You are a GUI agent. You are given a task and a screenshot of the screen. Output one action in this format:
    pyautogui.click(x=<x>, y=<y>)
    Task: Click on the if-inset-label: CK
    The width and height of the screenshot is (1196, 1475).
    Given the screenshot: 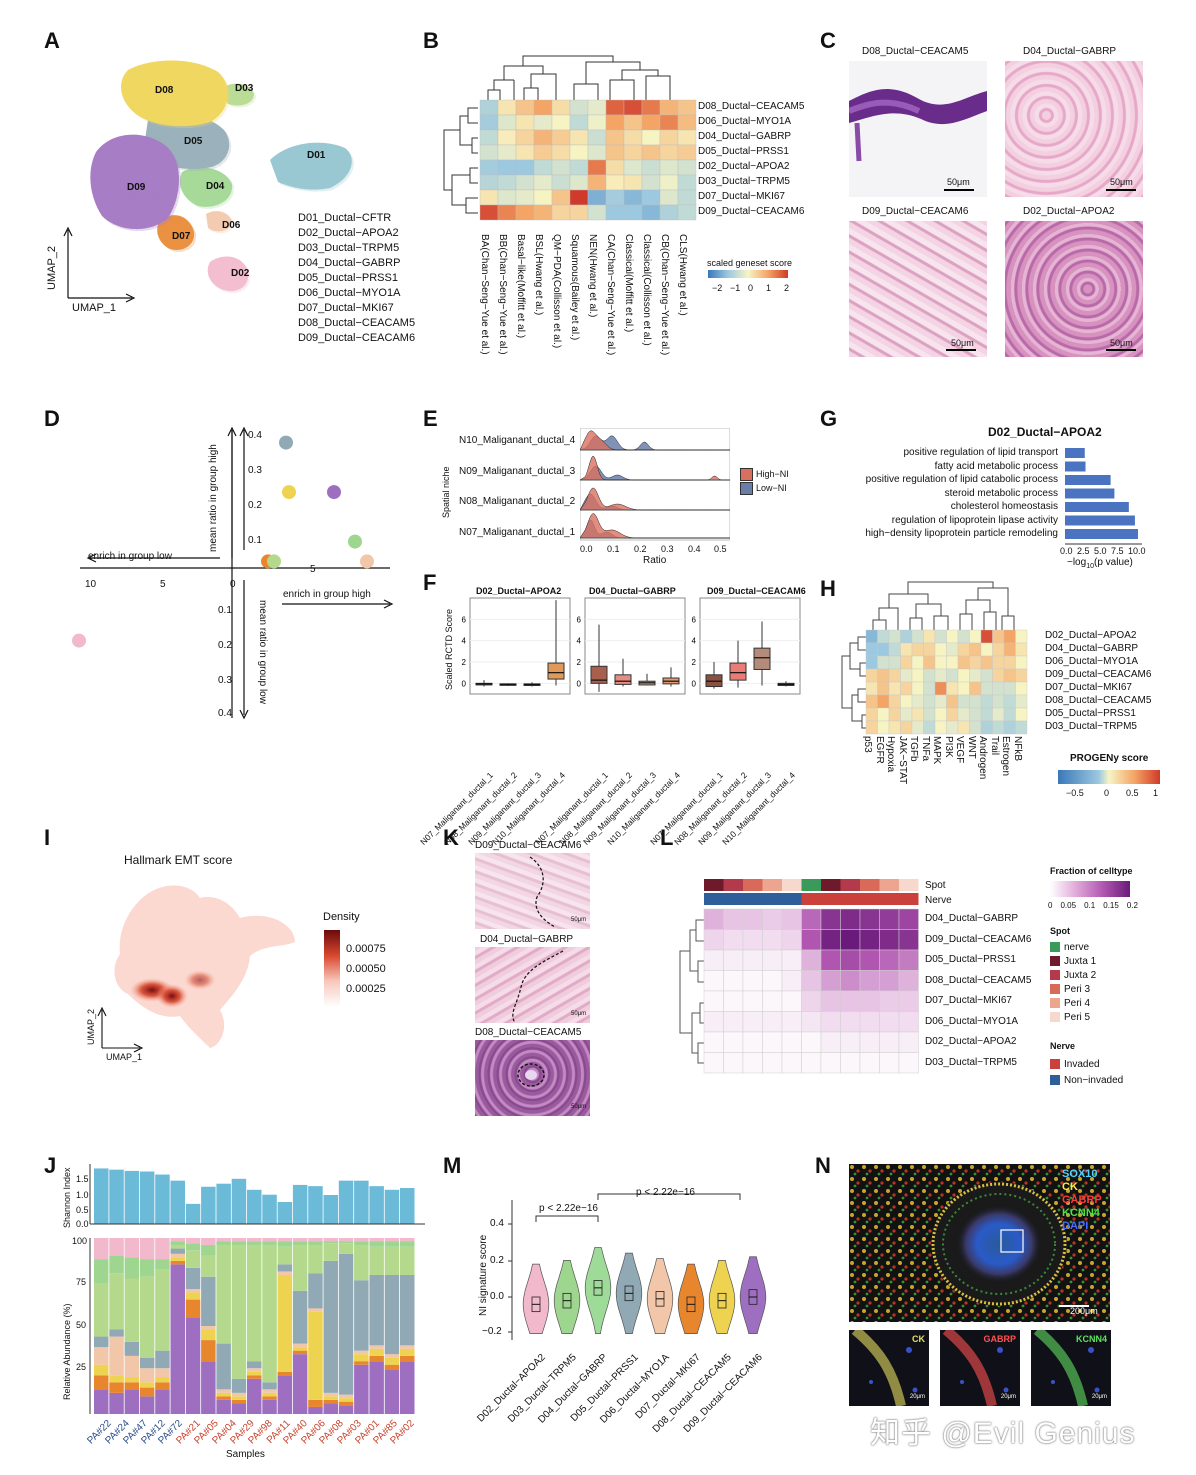 What is the action you would take?
    pyautogui.click(x=918, y=1339)
    